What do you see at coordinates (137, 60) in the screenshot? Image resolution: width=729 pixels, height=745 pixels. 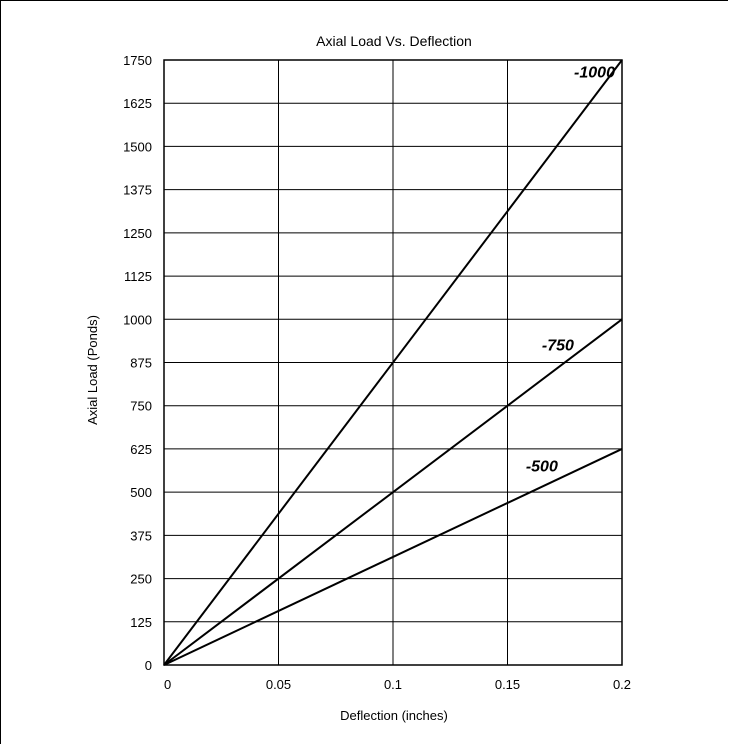 I see `y-tick-label: 1750` at bounding box center [137, 60].